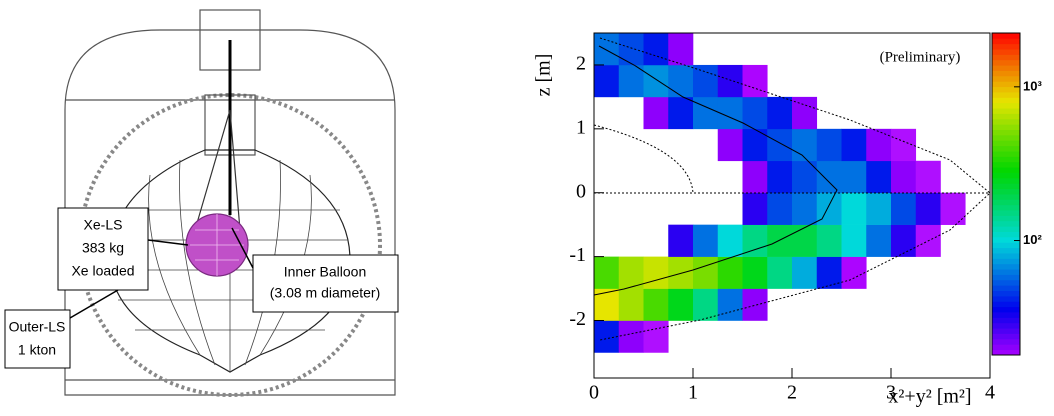  What do you see at coordinates (544, 75) in the screenshot?
I see `y-axis-label: z [m]` at bounding box center [544, 75].